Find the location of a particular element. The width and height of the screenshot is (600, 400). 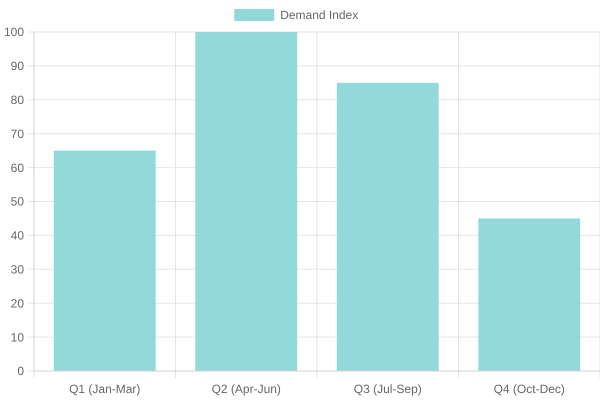

y-tick-label: 10 is located at coordinates (17, 337).